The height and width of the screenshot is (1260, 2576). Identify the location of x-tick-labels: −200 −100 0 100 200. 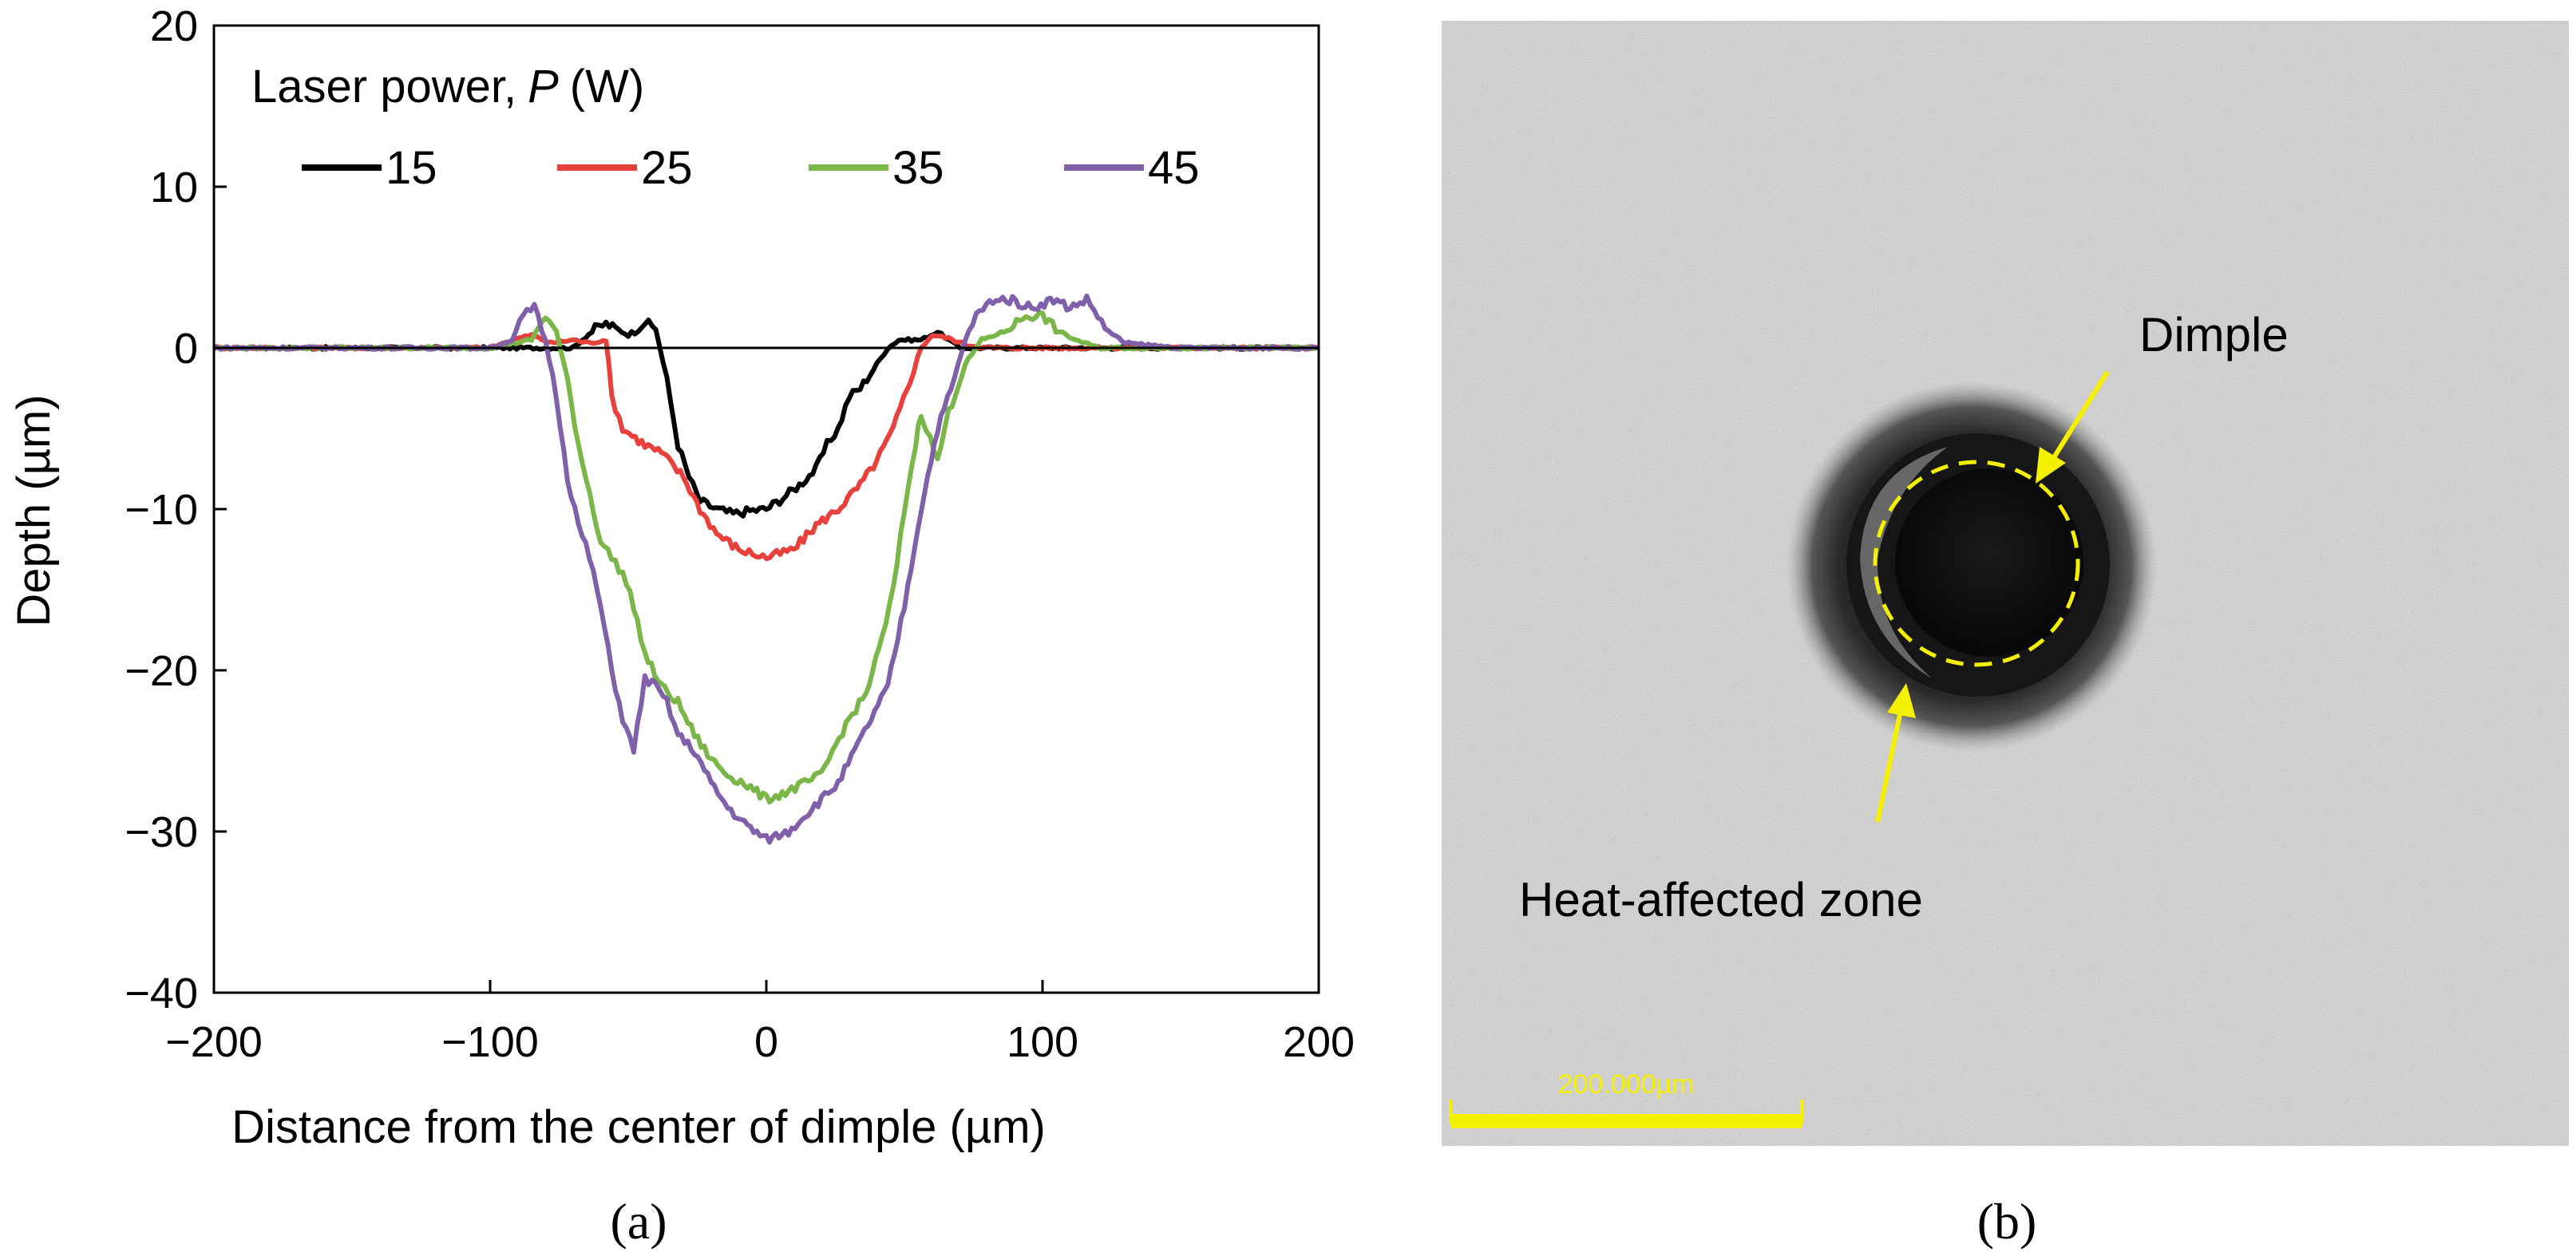
(760, 1042).